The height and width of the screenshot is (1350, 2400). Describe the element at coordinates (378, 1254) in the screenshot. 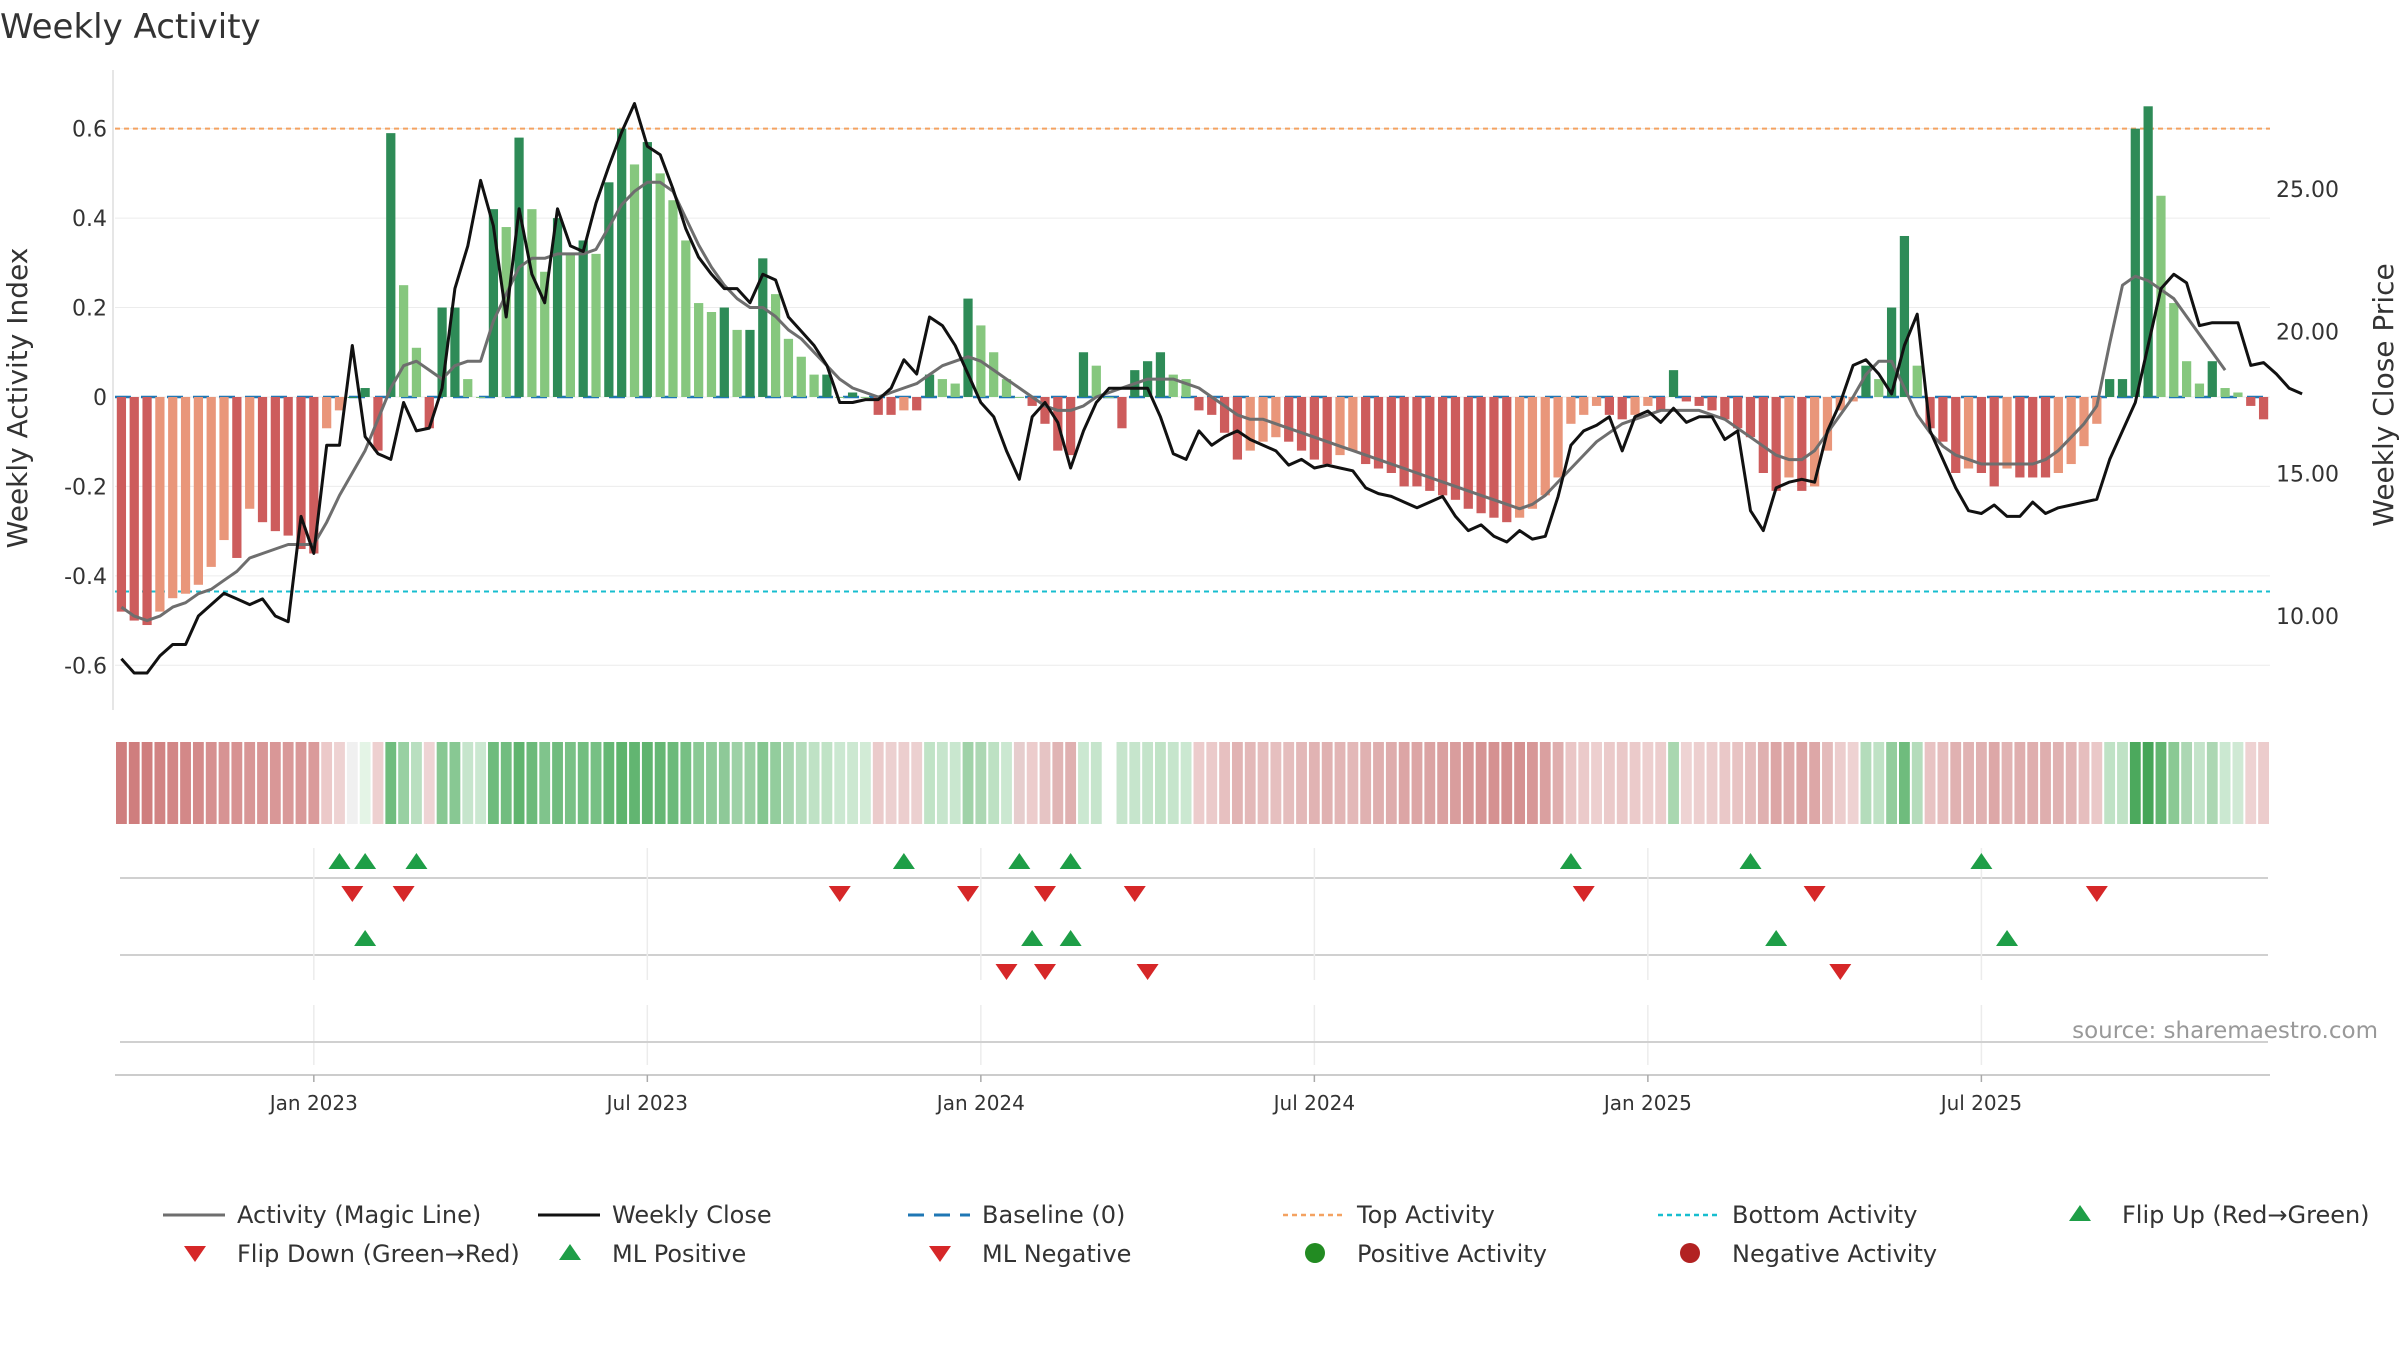

I see `legend-label: Flip Down (Green→Red)` at that location.